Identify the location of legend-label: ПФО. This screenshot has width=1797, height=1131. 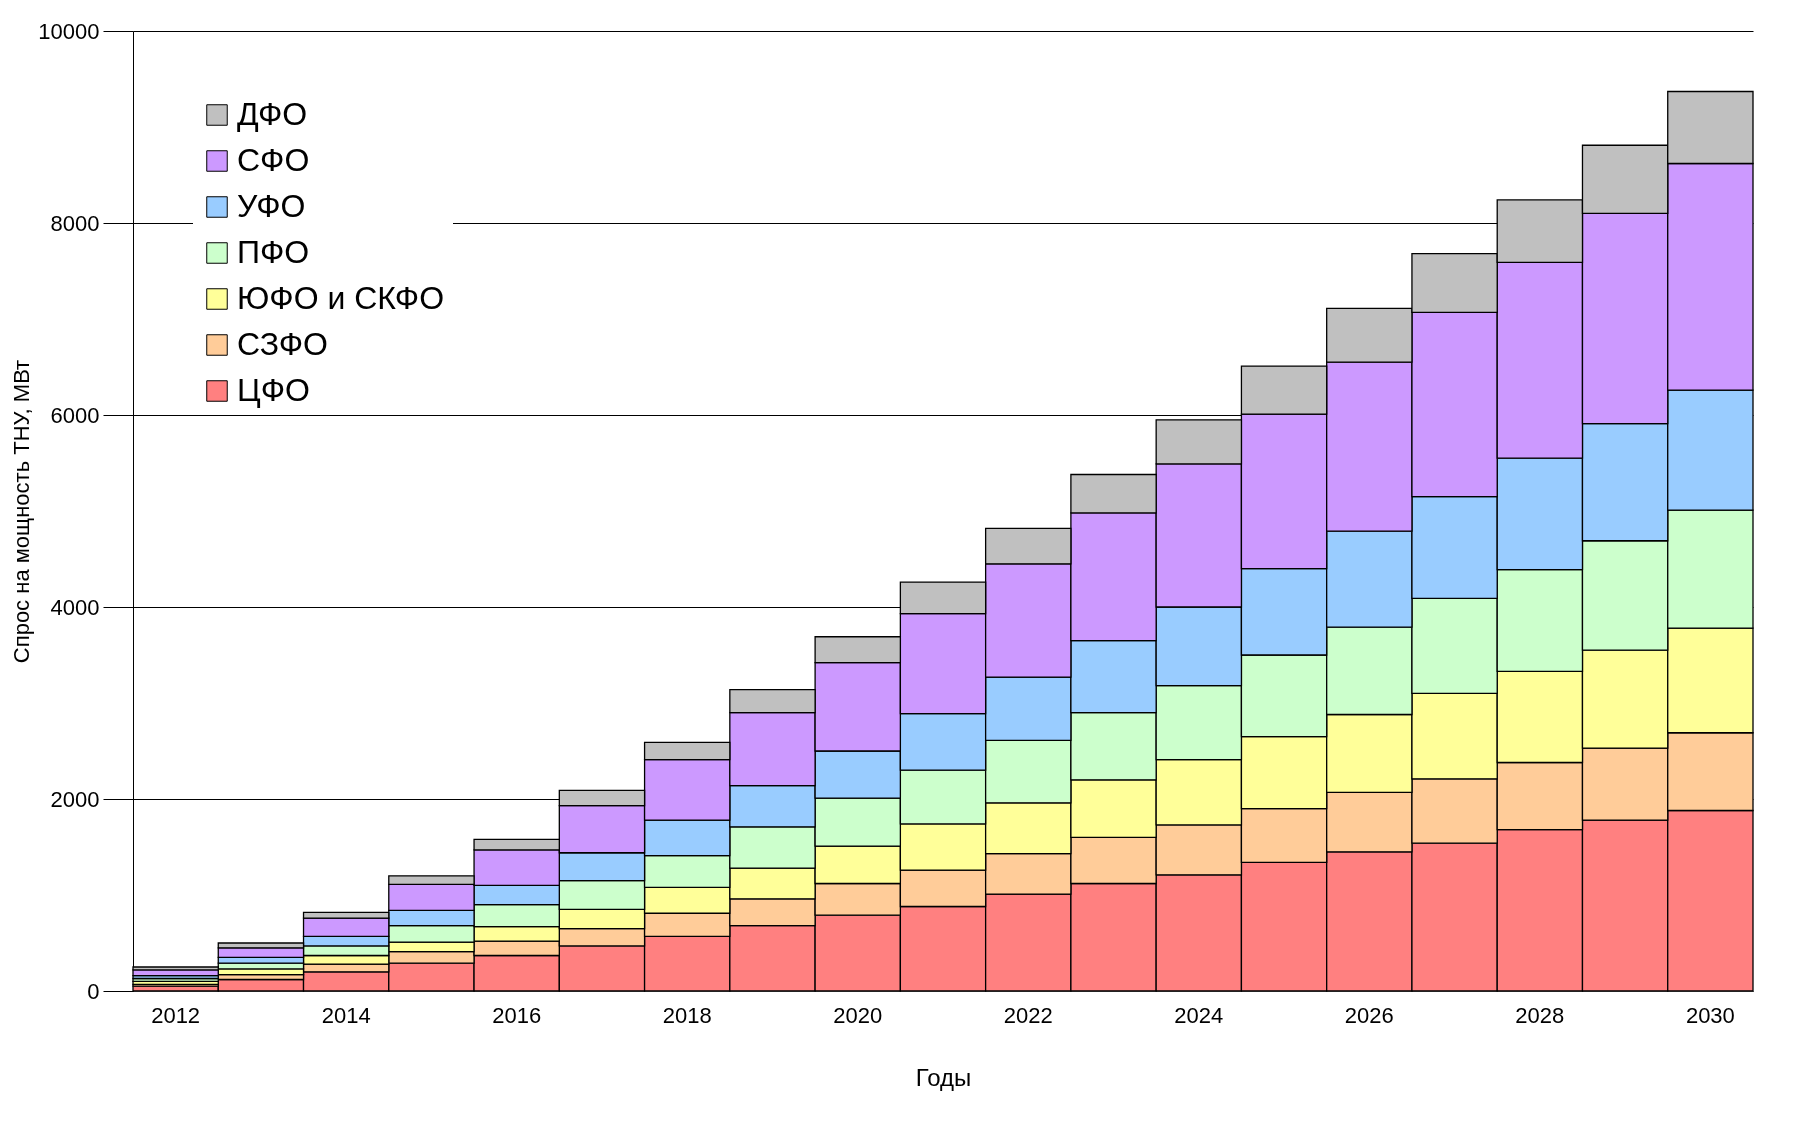
(273, 252).